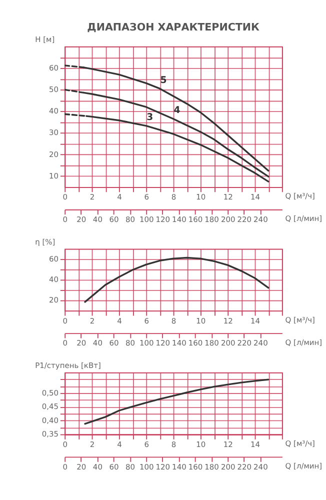 Image resolution: width=326 pixels, height=500 pixels. Describe the element at coordinates (50, 407) in the screenshot. I see `y-tick-label: 0,45` at that location.